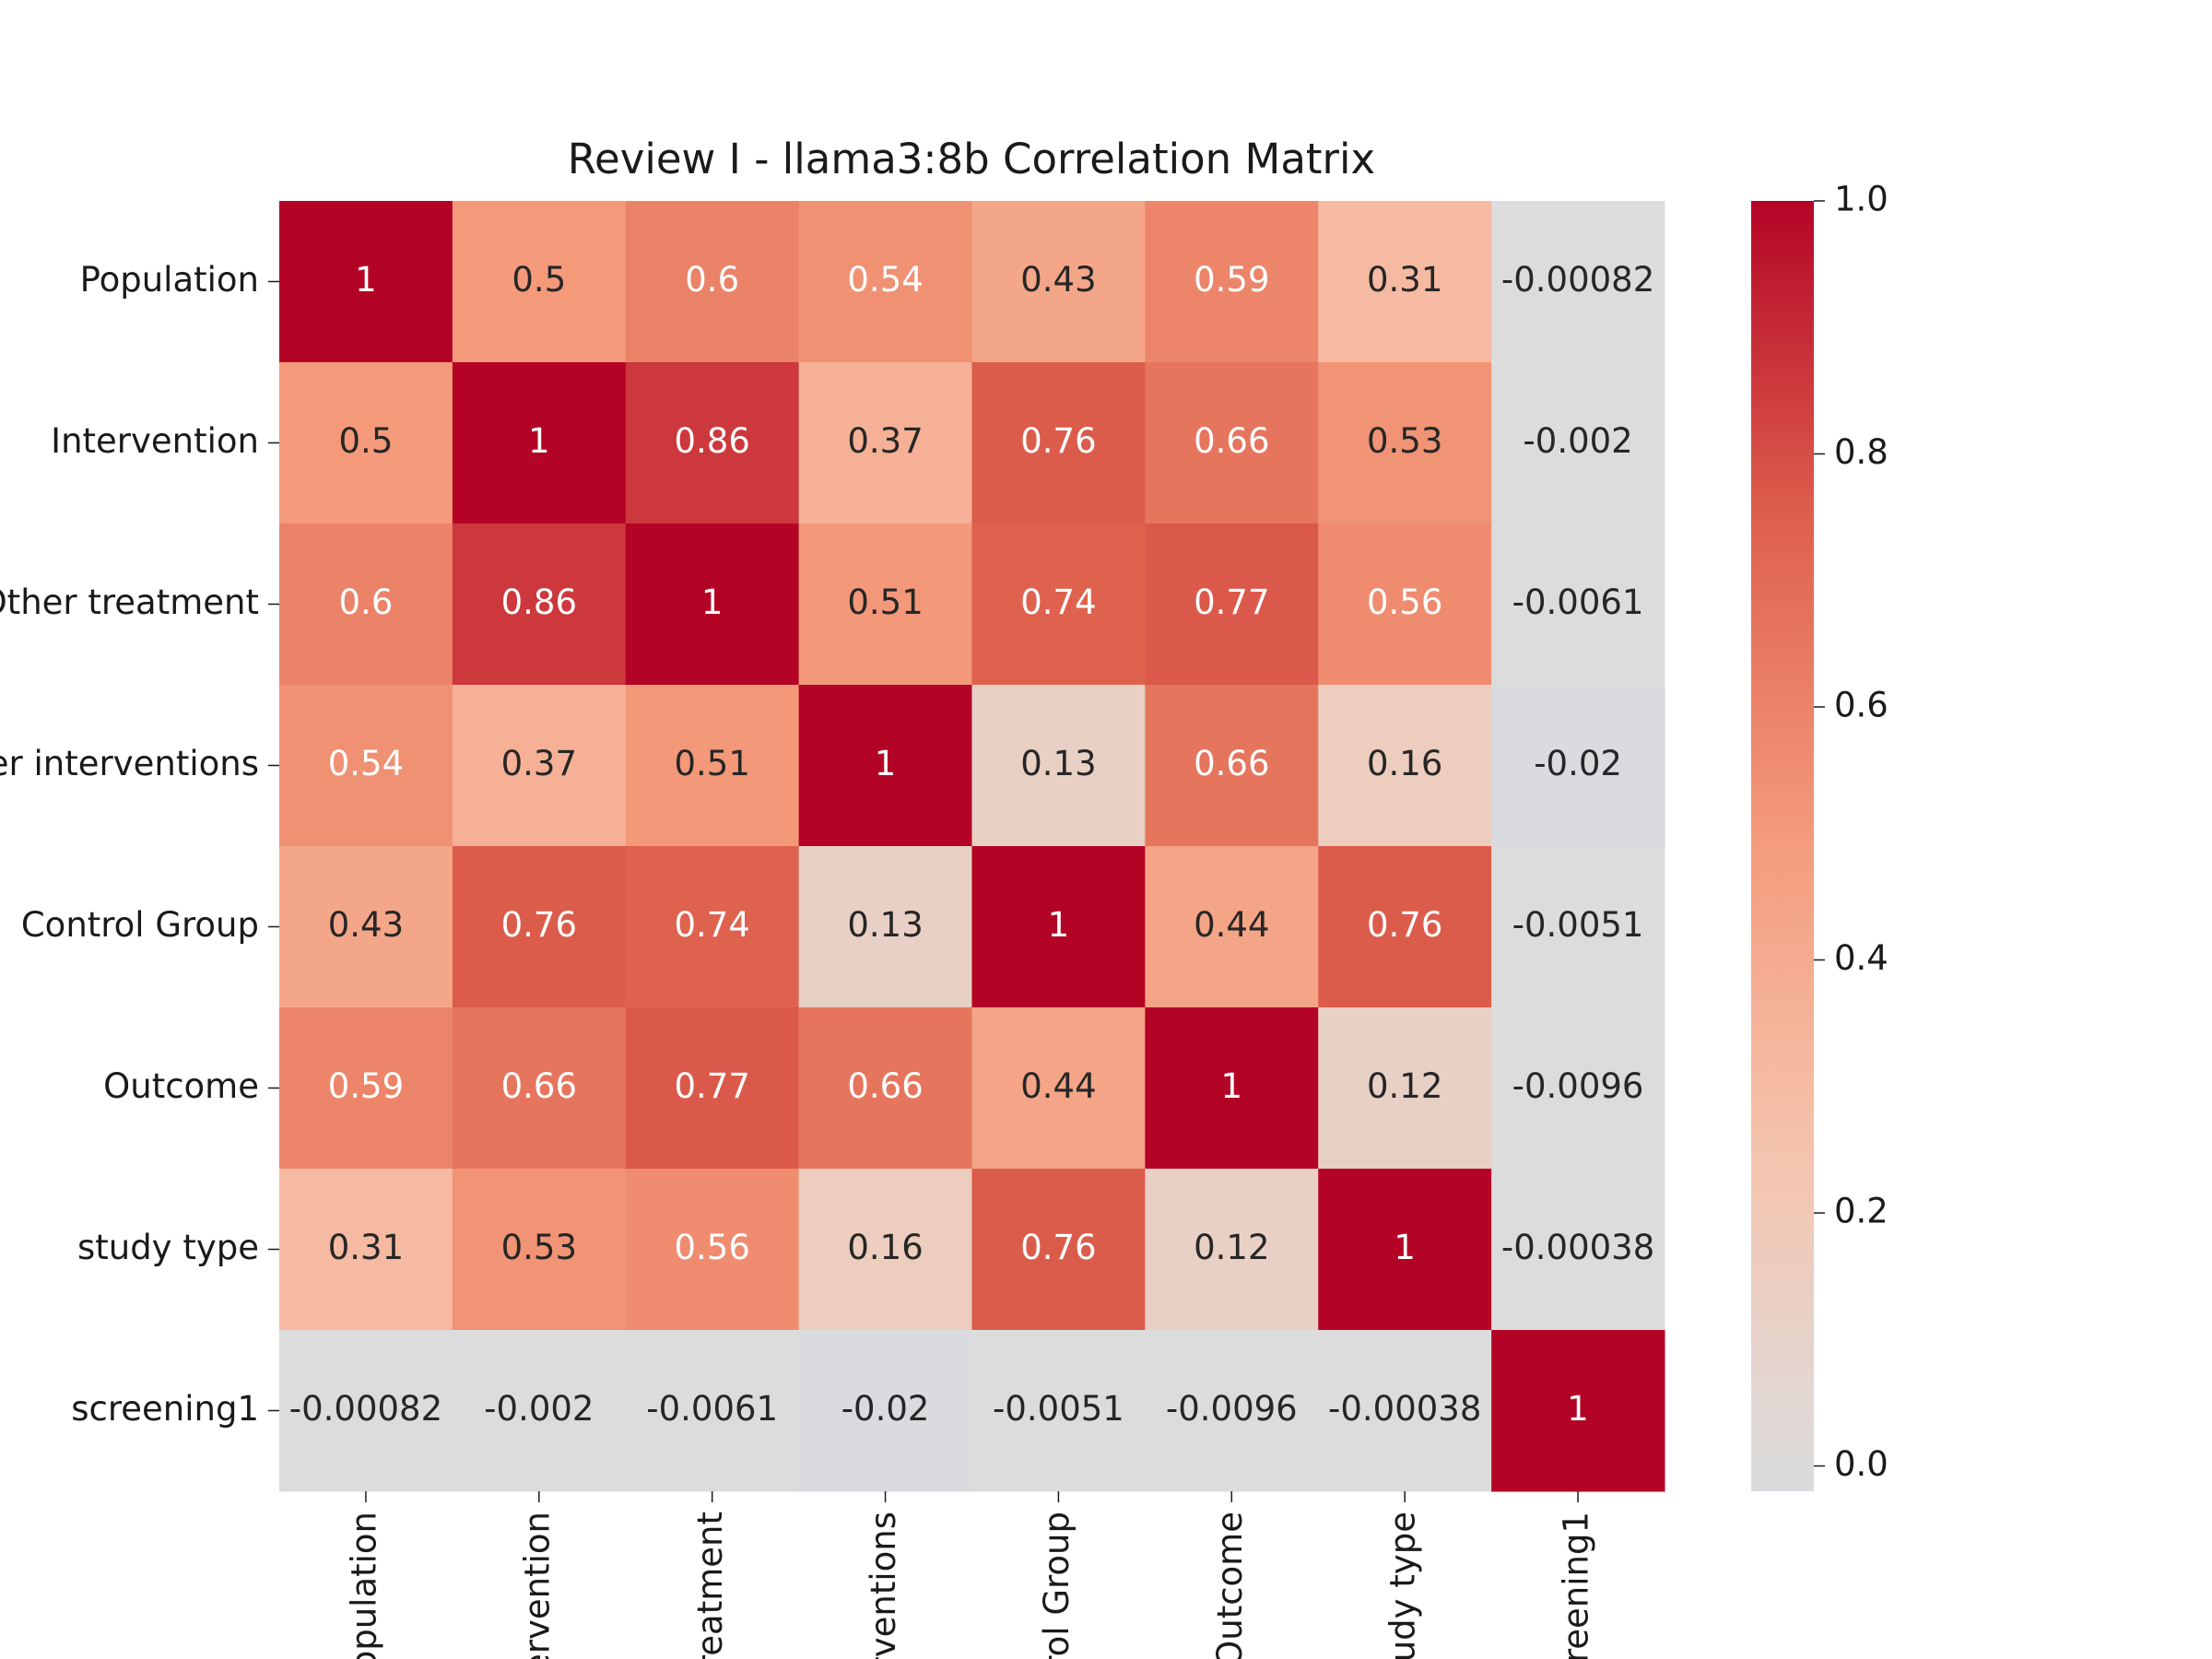 The width and height of the screenshot is (2212, 1659). What do you see at coordinates (363, 1585) in the screenshot?
I see `x-tick-label: Population` at bounding box center [363, 1585].